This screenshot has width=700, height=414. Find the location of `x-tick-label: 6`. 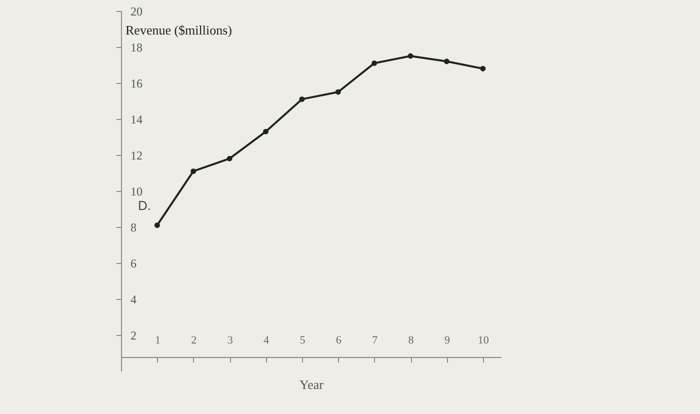

x-tick-label: 6 is located at coordinates (339, 340).